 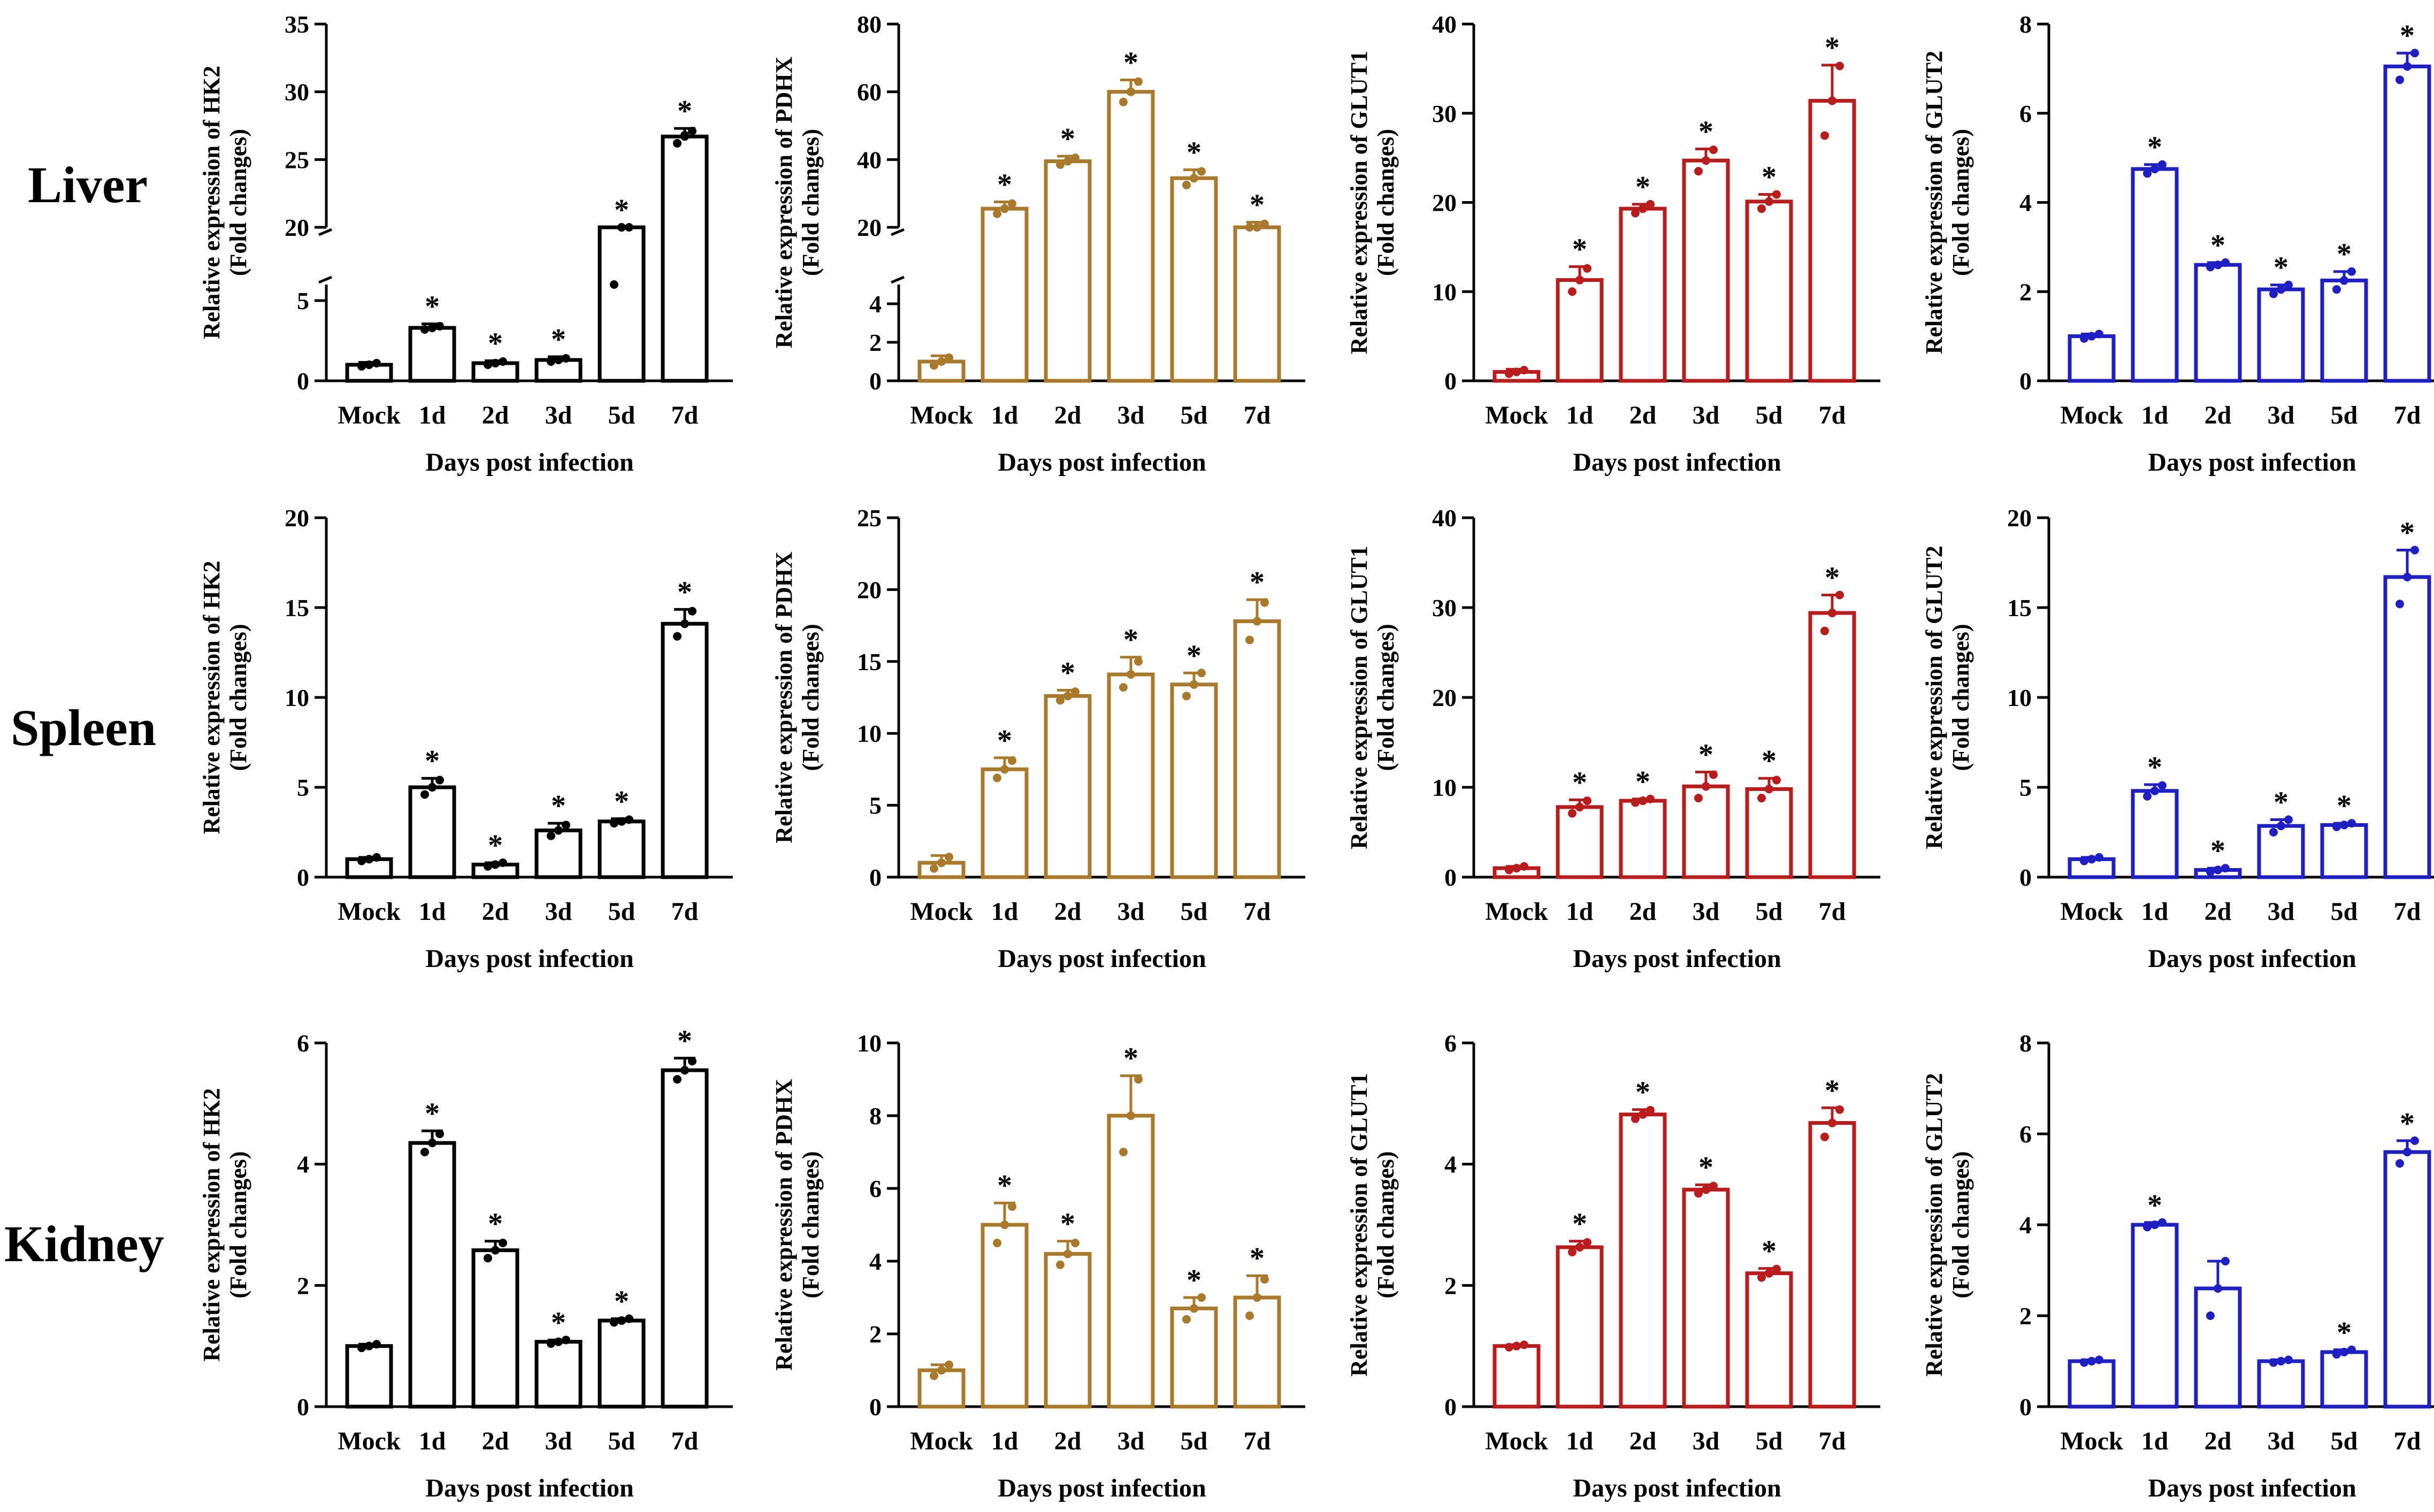 I want to click on y-tick-label: 10, so click(x=2019, y=697).